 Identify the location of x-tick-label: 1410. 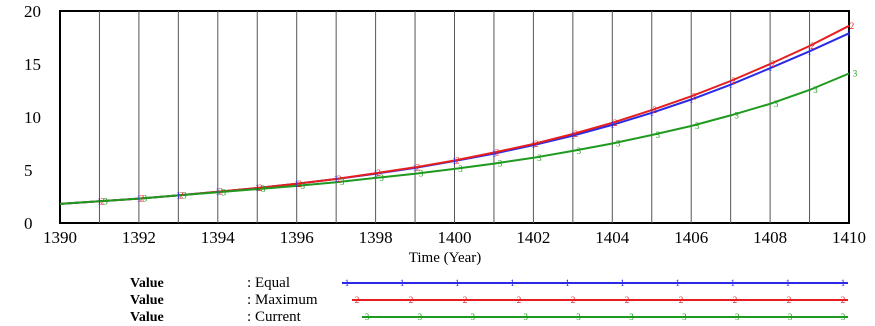
(849, 237).